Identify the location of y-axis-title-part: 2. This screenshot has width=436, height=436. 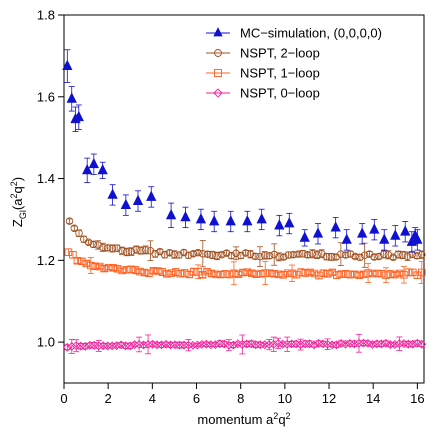
(14, 196).